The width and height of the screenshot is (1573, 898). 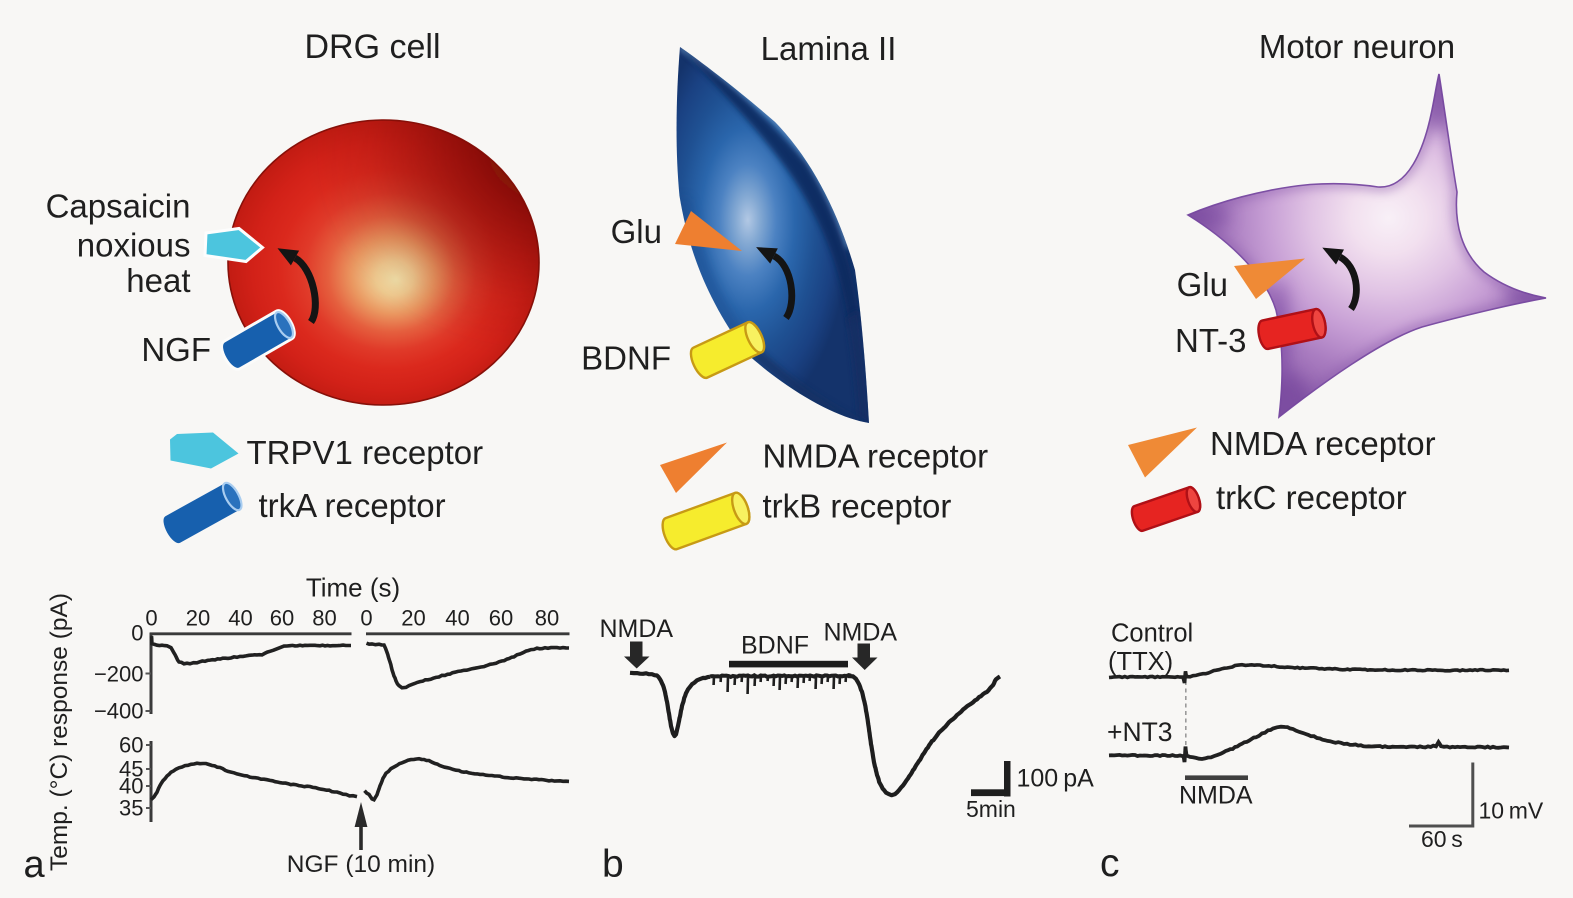 I want to click on svg-text: c, so click(x=1110, y=863).